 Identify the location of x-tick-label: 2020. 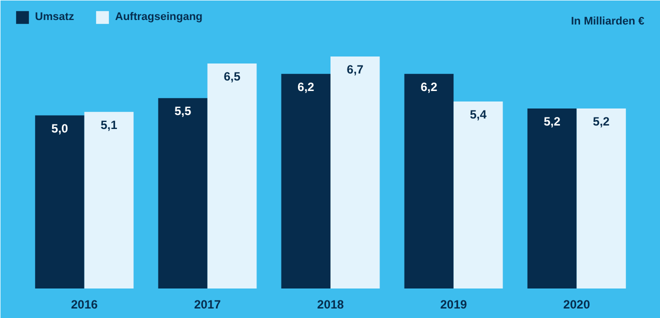
(576, 305).